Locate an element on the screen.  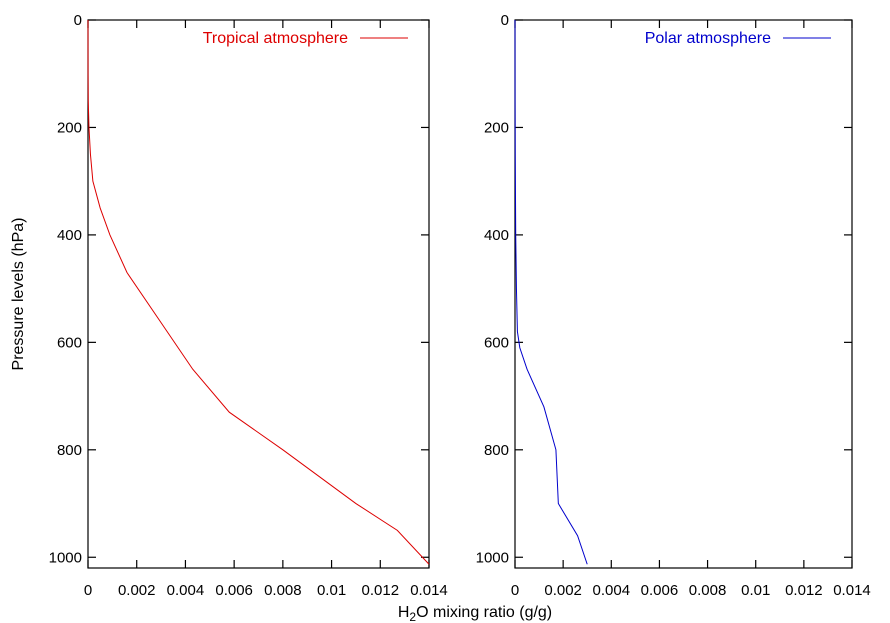
series-line-polar-atmosphere is located at coordinates (551, 292).